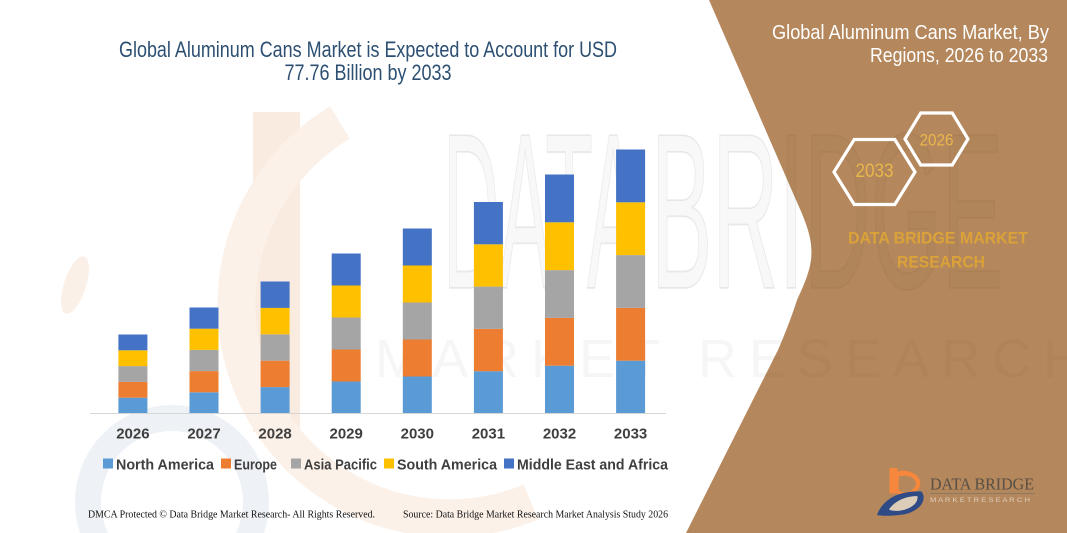 This screenshot has width=1067, height=533. I want to click on svg-text: 2030, so click(417, 433).